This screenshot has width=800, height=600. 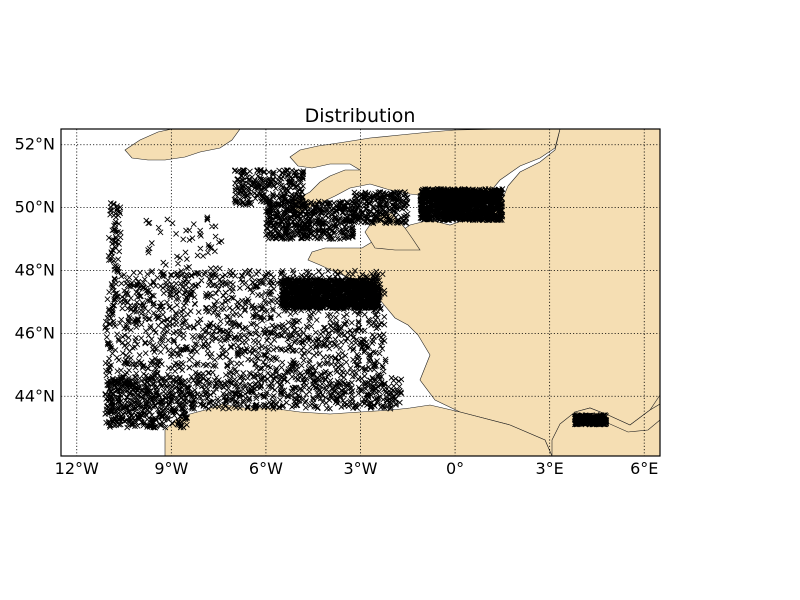 I want to click on longitude-tick-label: 0°, so click(x=455, y=468).